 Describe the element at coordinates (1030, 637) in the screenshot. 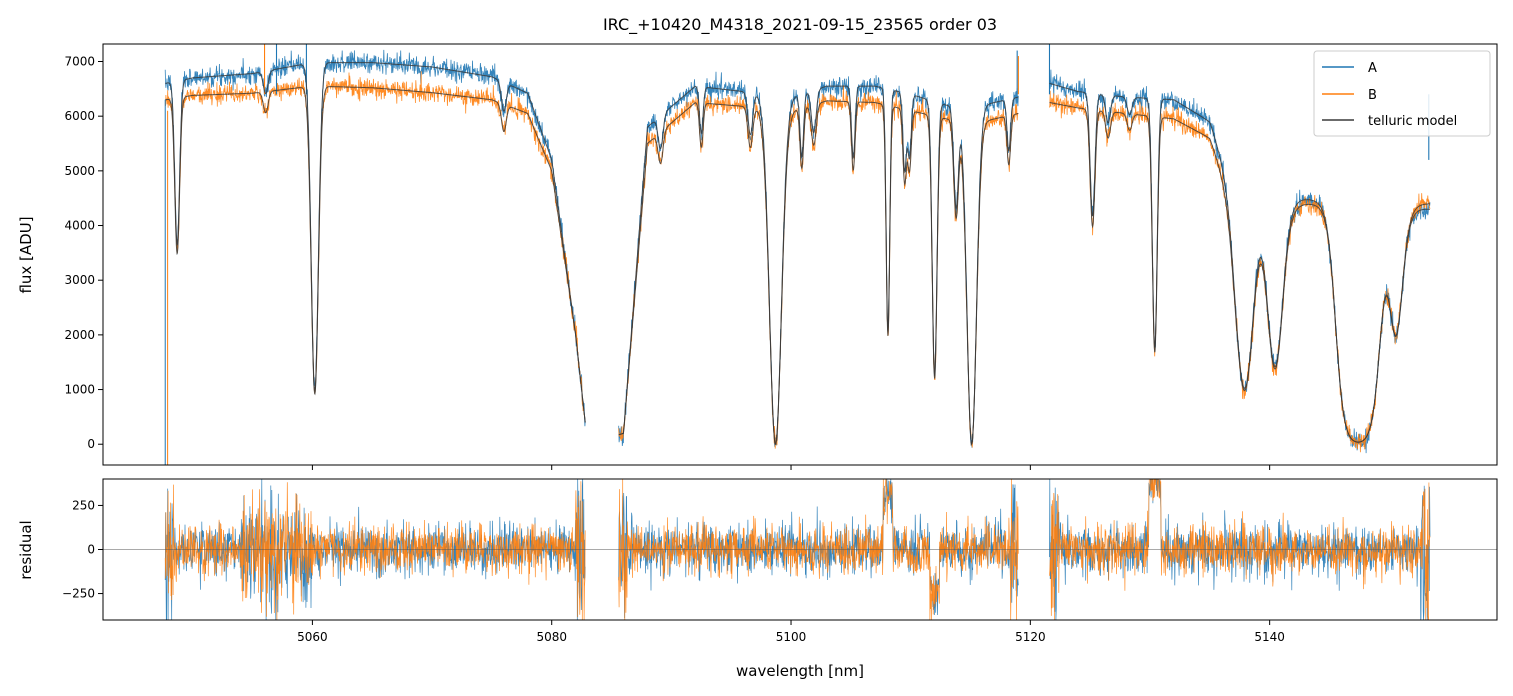

I see `x-tick-label-5120: 5120` at that location.